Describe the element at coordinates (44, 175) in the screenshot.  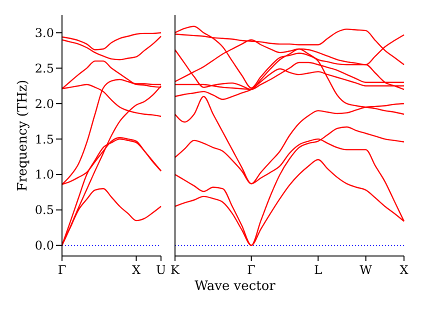
I see `y-tick-label: 1.0` at that location.